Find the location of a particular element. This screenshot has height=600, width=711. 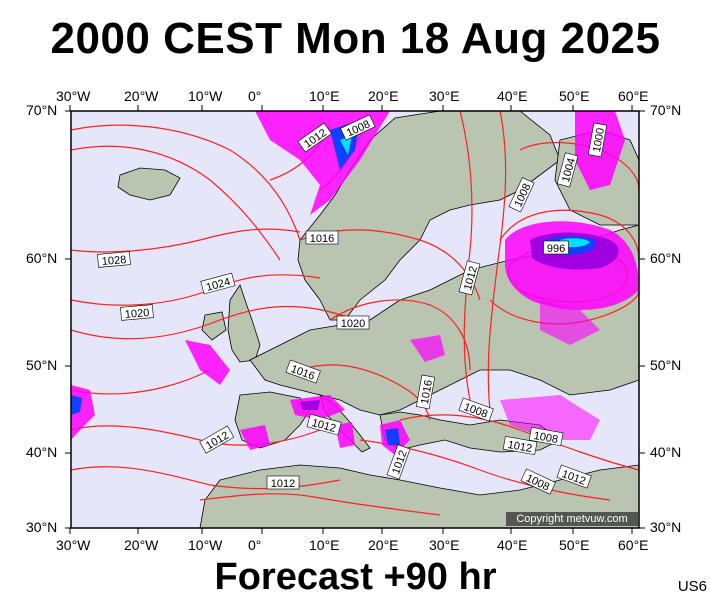

svg-text: 1000 is located at coordinates (599, 140).